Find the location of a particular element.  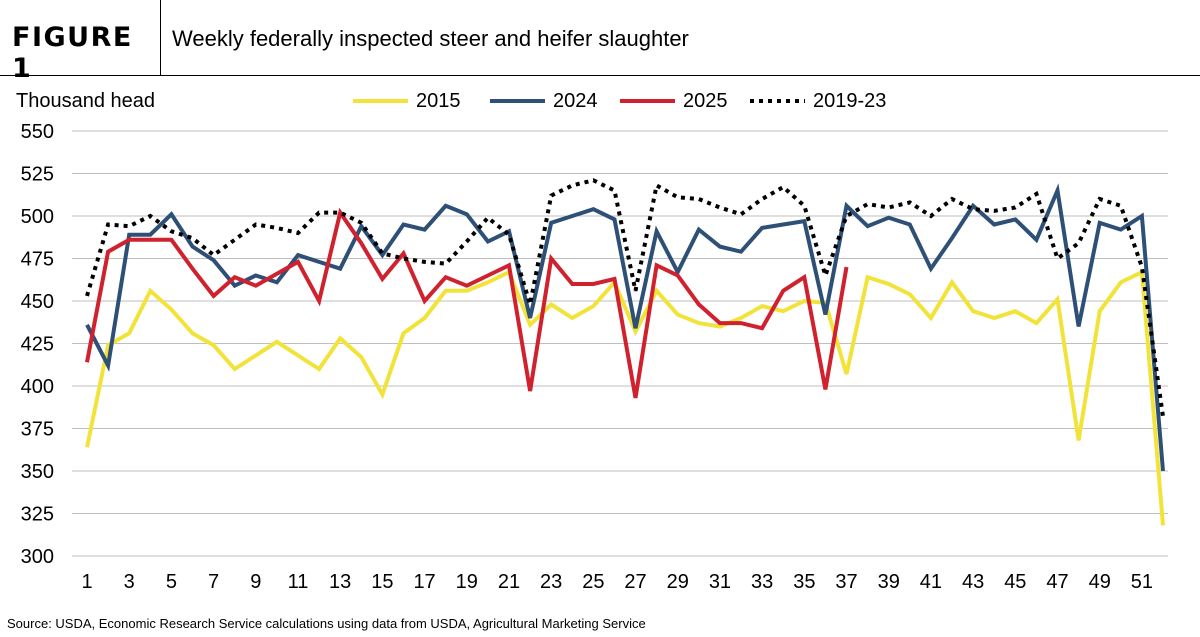

x-tick-35: 35 is located at coordinates (804, 582).